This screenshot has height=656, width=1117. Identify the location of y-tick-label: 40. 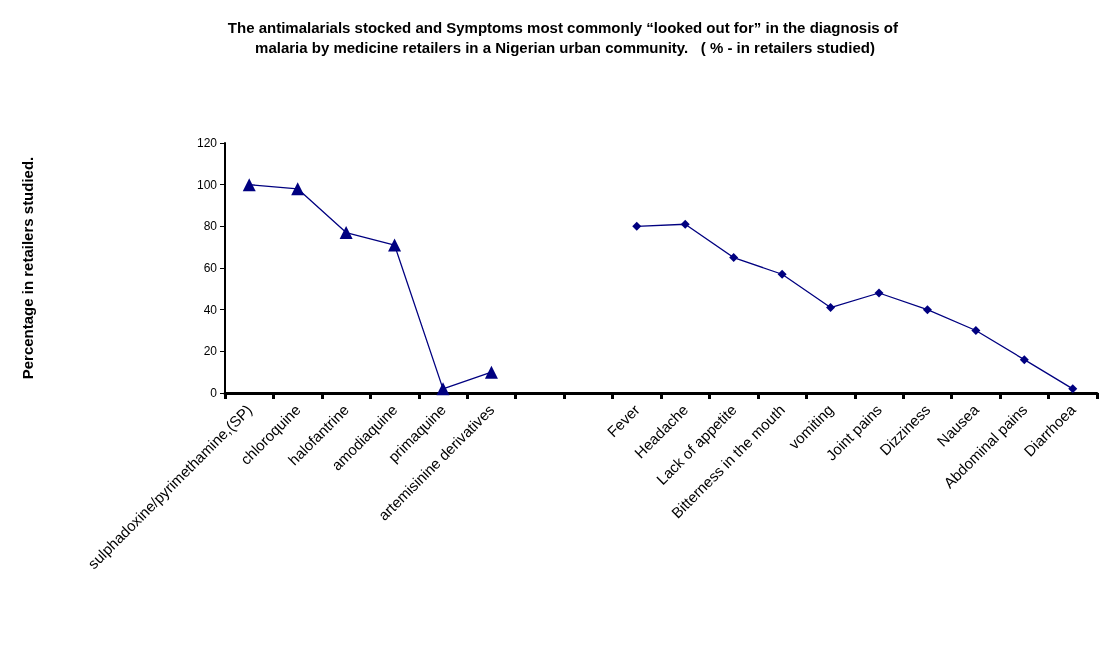
(210, 309).